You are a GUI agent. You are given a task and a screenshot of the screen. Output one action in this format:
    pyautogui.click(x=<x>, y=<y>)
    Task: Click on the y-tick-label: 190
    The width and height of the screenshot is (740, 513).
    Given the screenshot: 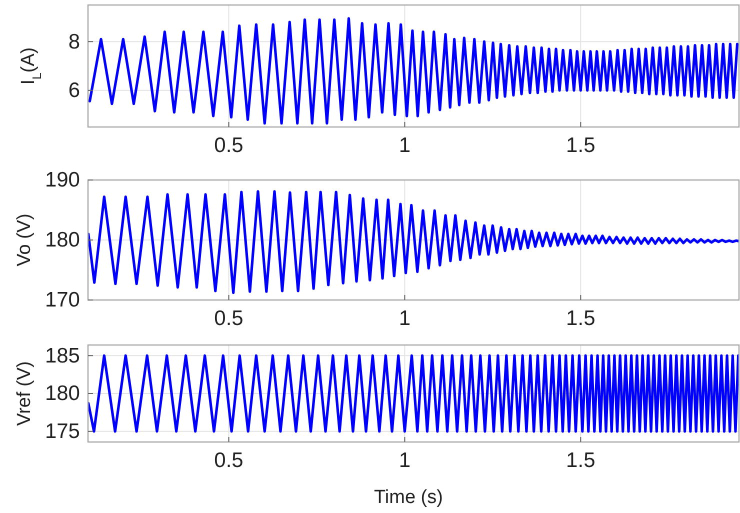 What is the action you would take?
    pyautogui.click(x=62, y=180)
    